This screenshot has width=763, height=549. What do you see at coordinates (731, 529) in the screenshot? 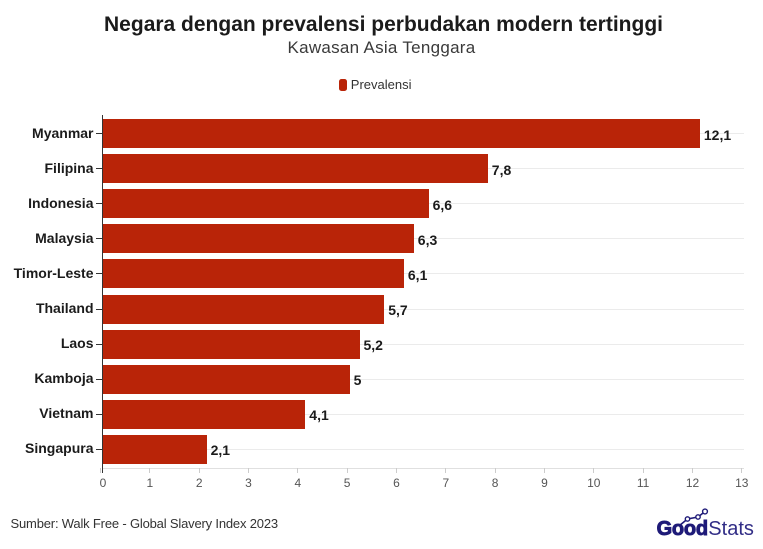
I see `svg-text: Stats` at bounding box center [731, 529].